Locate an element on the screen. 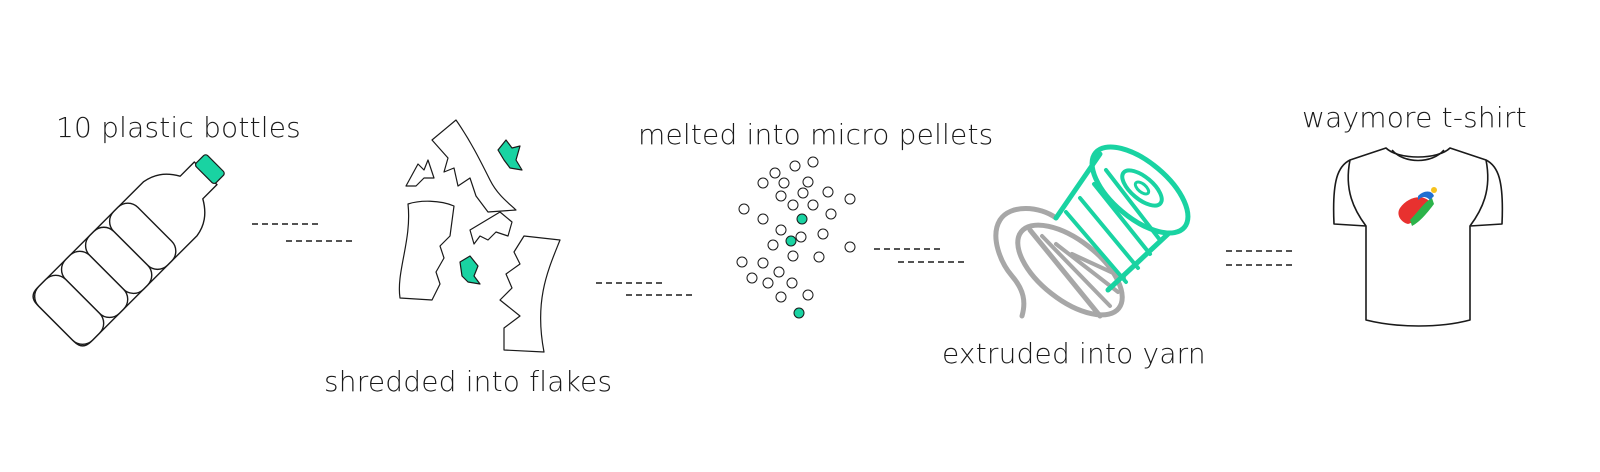 The image size is (1600, 472). plastic-bottle-icon is located at coordinates (128, 250).